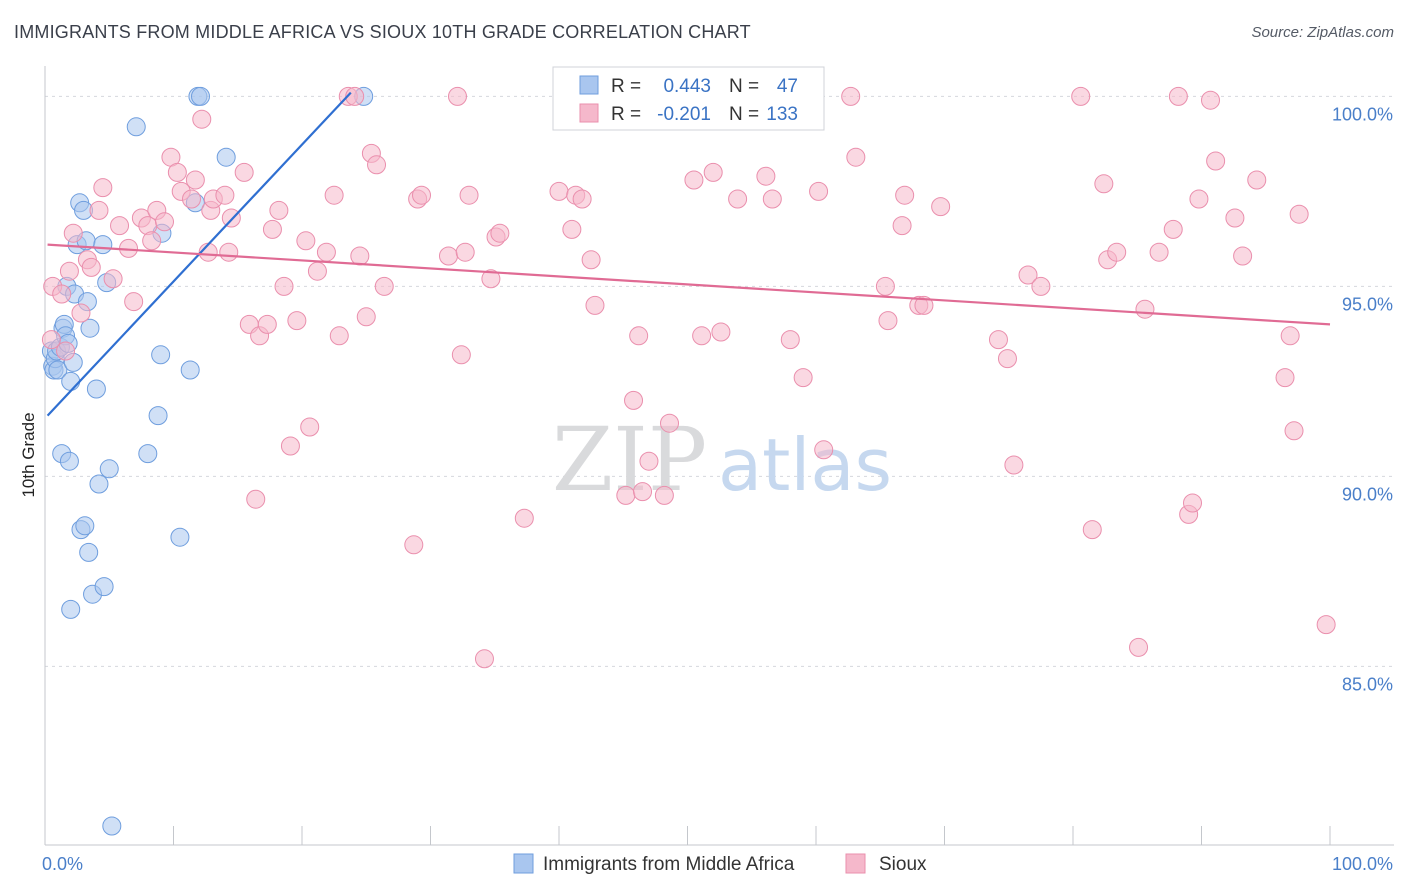  I want to click on sioux-trend-line, so click(689, 284).